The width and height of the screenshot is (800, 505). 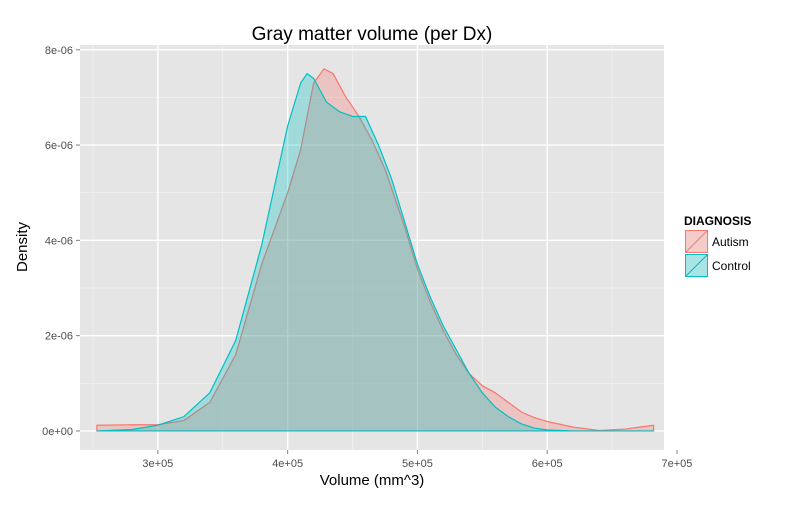 I want to click on y-tick-label: 0e+00, so click(x=57, y=432).